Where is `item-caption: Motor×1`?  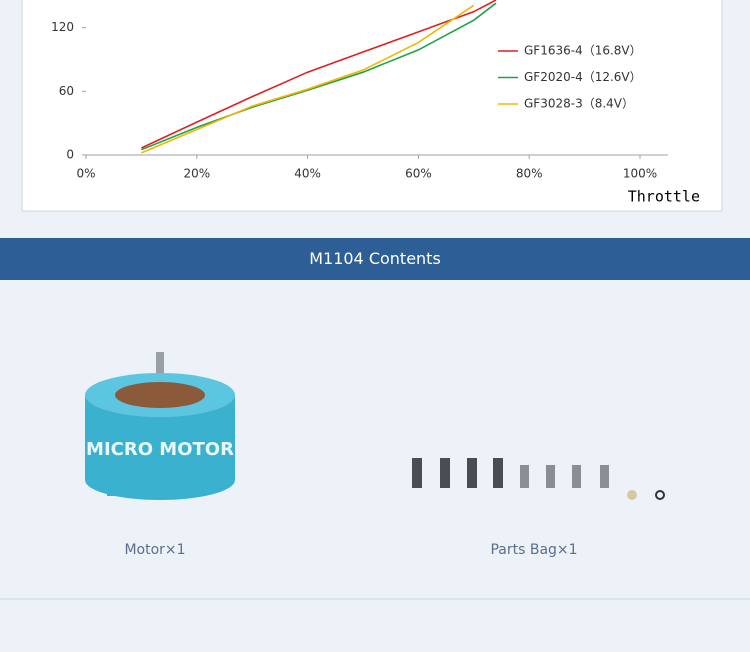
item-caption: Motor×1 is located at coordinates (155, 550).